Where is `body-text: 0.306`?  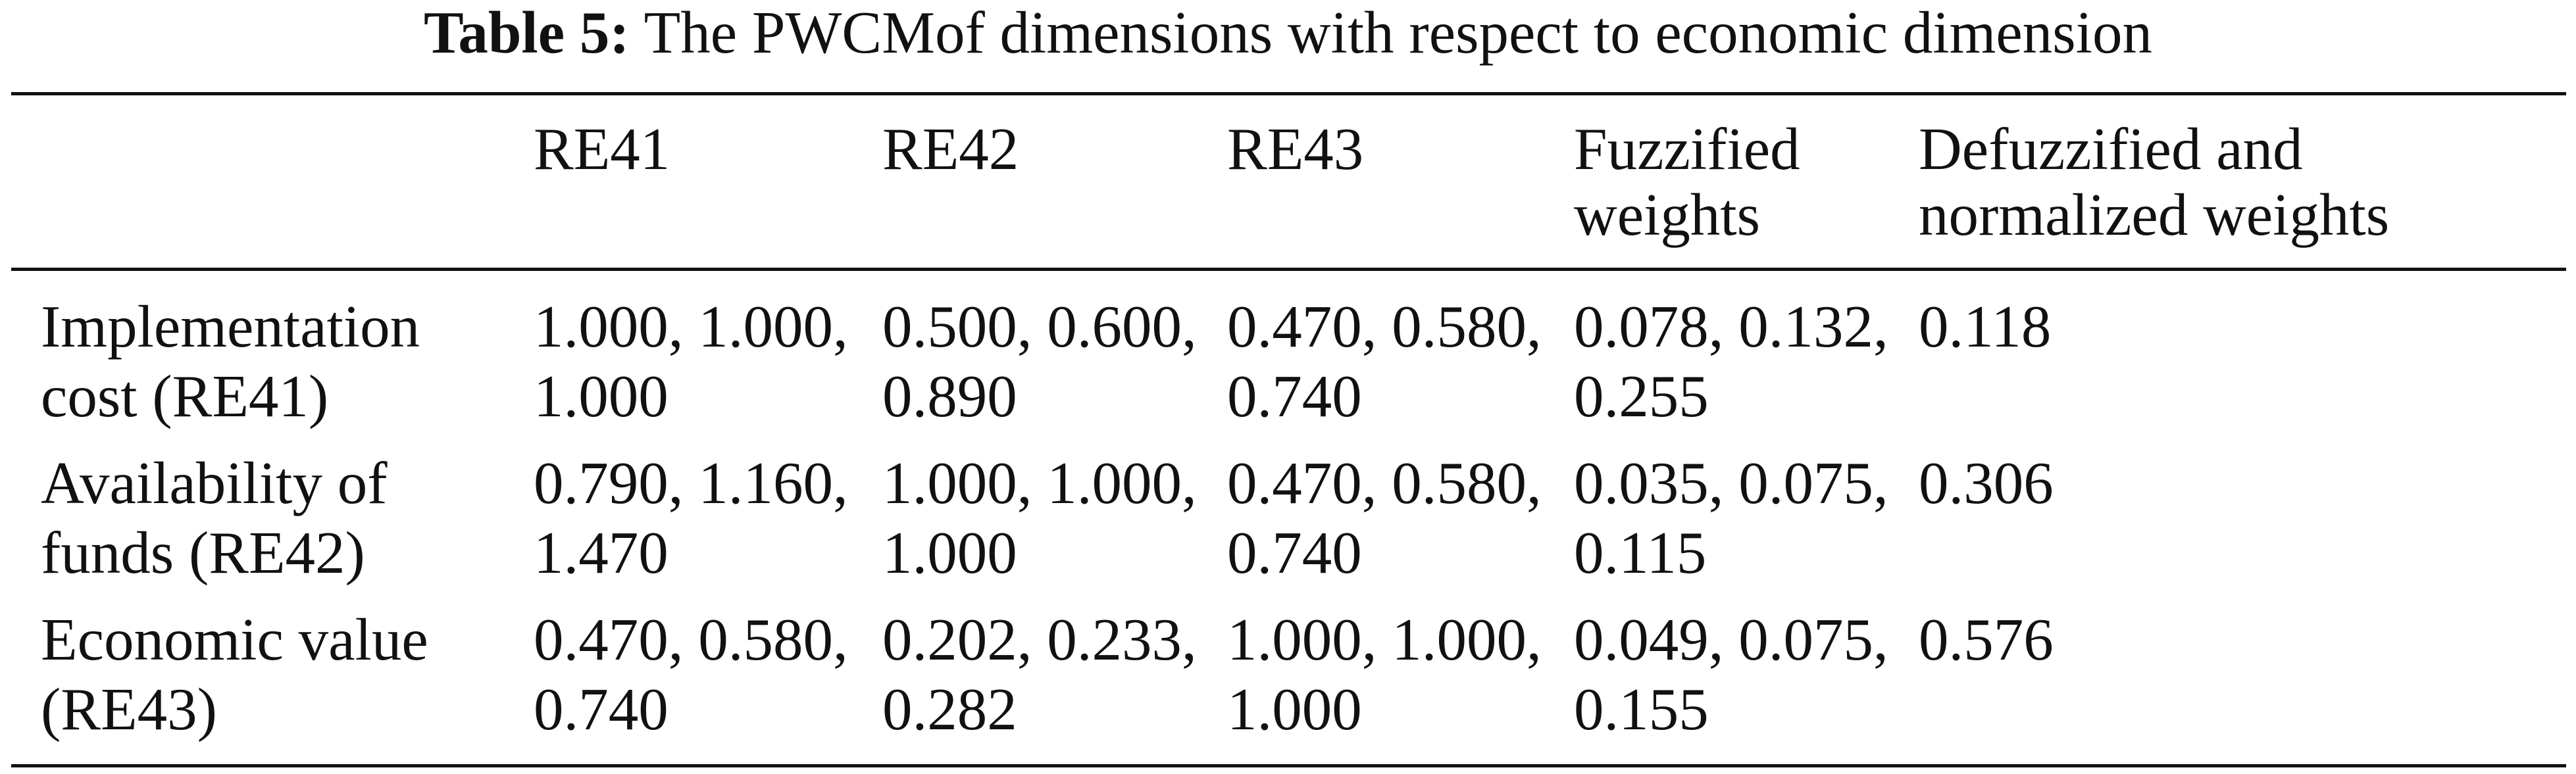
body-text: 0.306 is located at coordinates (1986, 483).